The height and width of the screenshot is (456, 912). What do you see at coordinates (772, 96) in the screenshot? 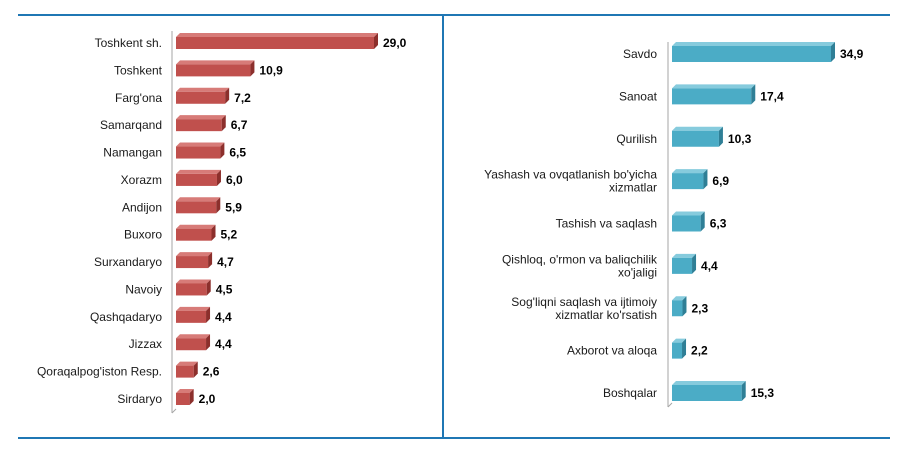
I see `value-label: 17,4` at bounding box center [772, 96].